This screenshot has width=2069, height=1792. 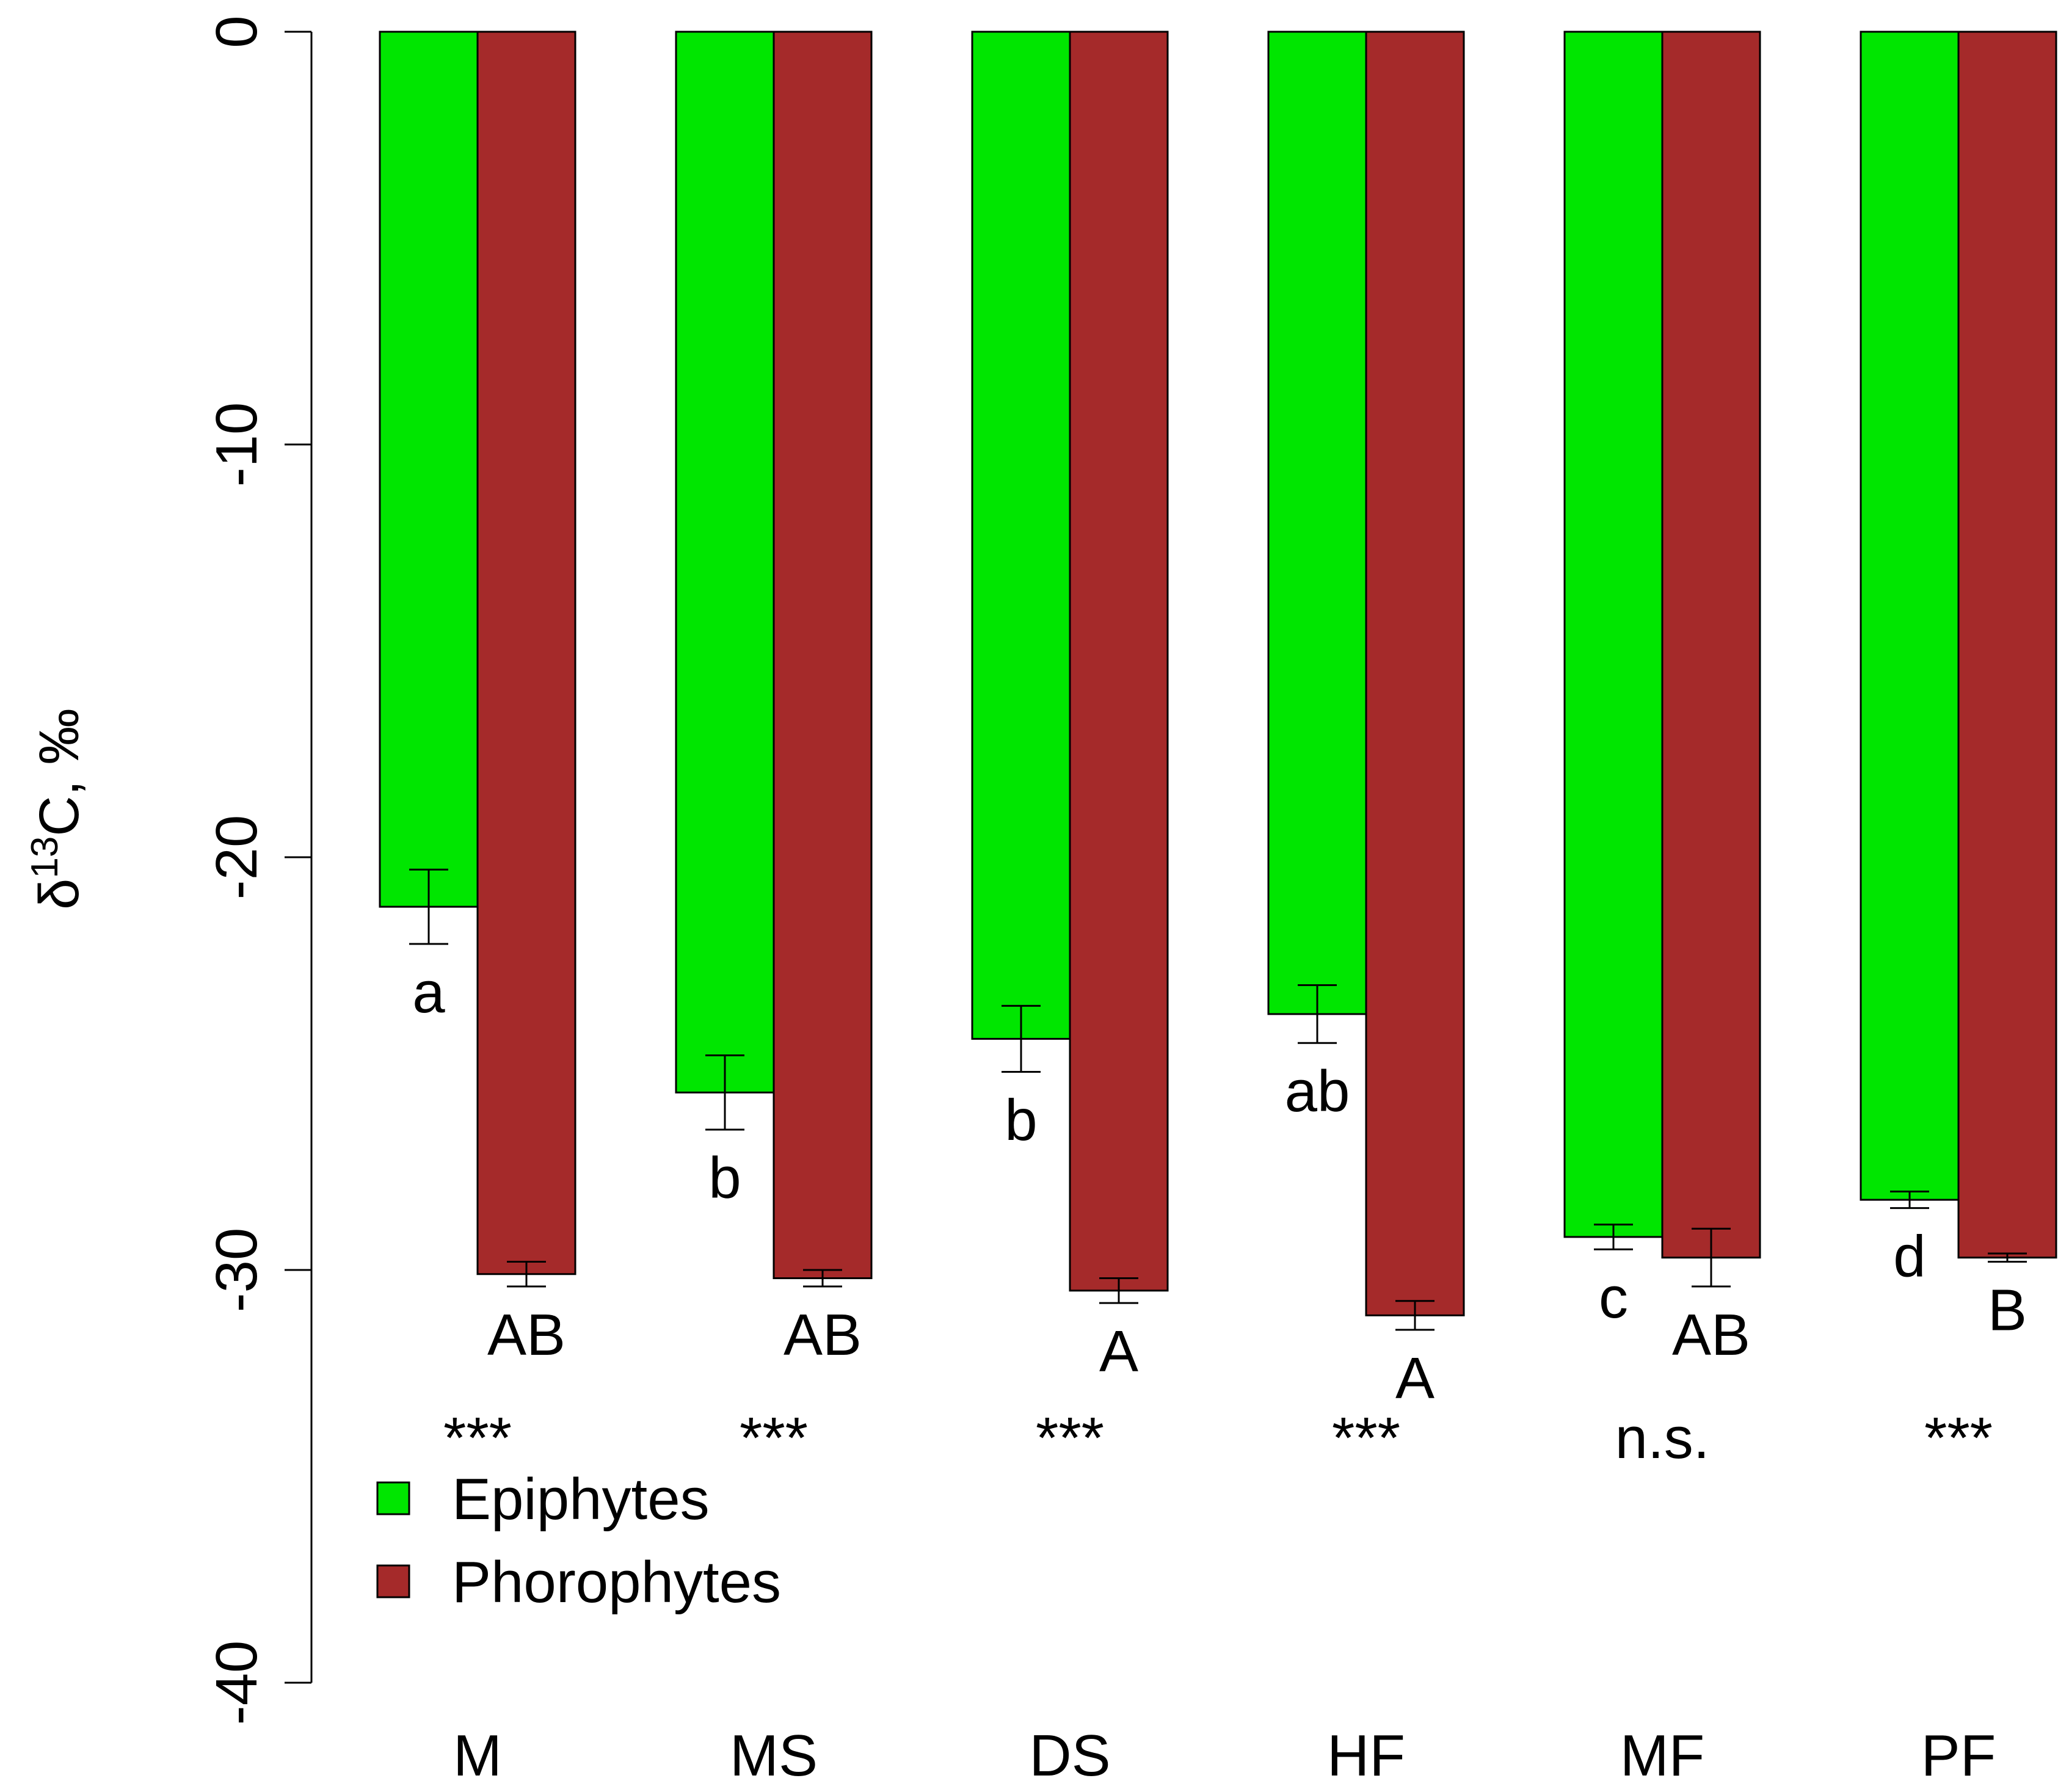 I want to click on error-bar-epiphytes-m, so click(x=428, y=907).